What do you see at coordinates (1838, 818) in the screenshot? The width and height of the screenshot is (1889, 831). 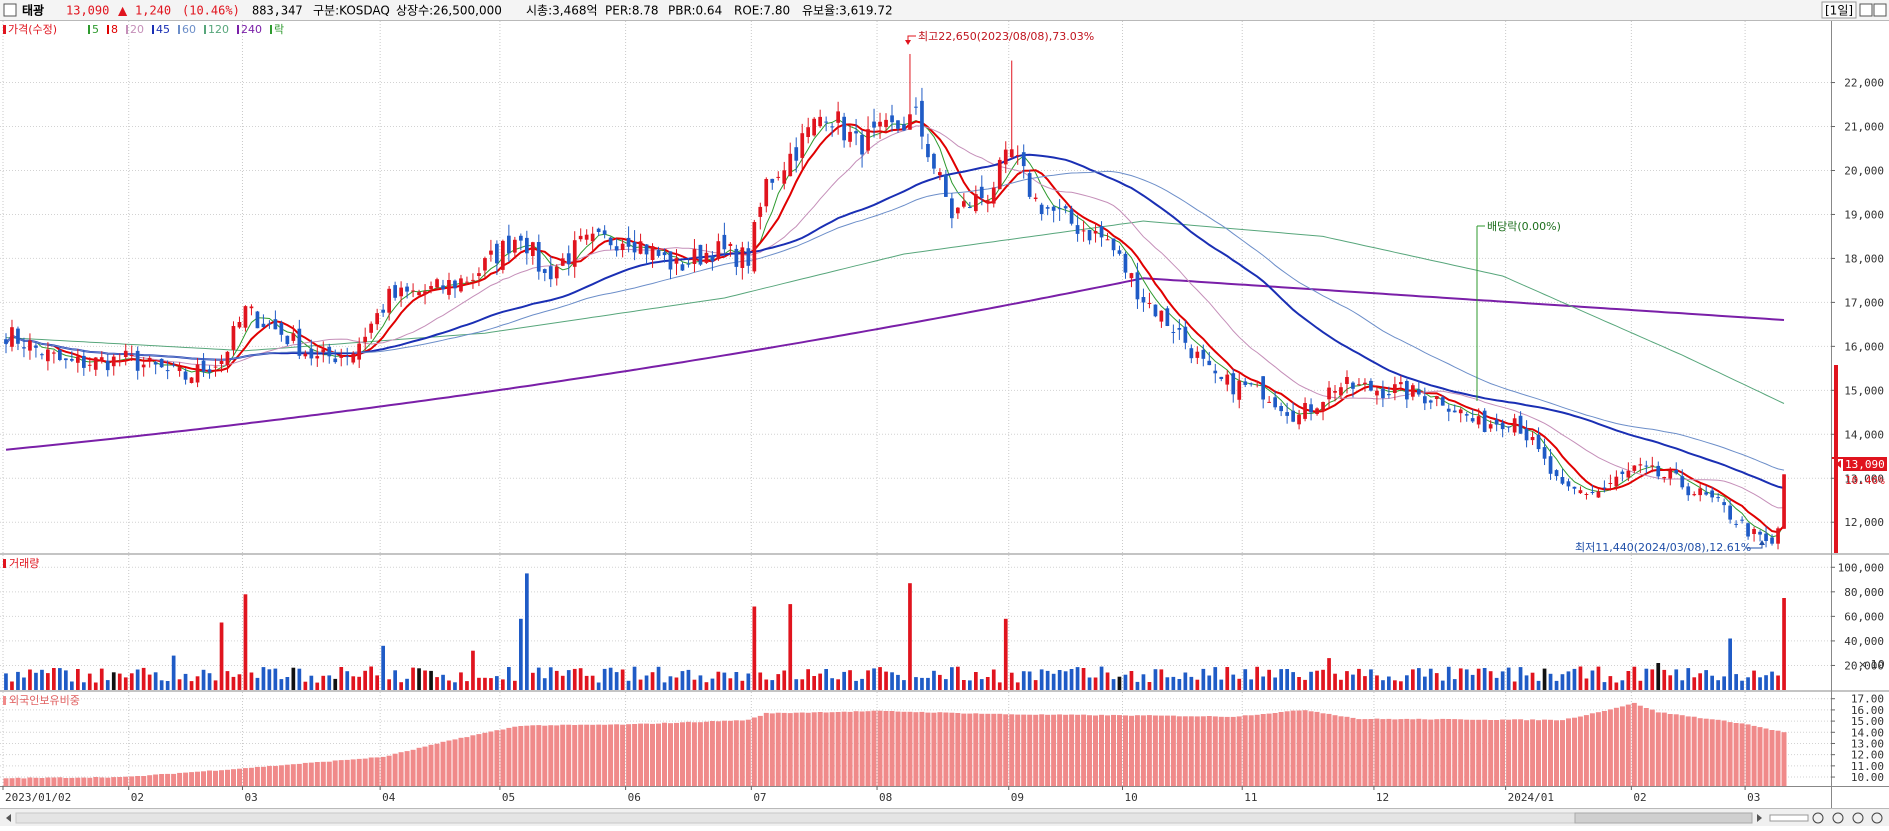 I see `zoom-out-icon` at bounding box center [1838, 818].